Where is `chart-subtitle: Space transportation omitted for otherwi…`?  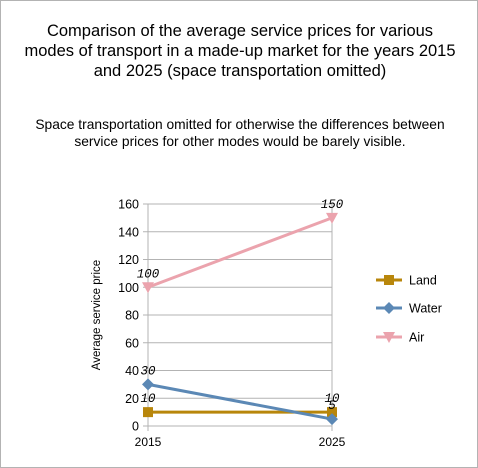
chart-subtitle: Space transportation omitted for otherwi… is located at coordinates (240, 133).